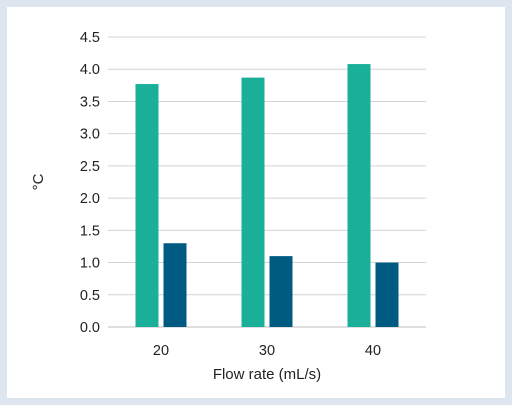 The width and height of the screenshot is (512, 405). Describe the element at coordinates (90, 296) in the screenshot. I see `y-tick-label: 0.5` at that location.